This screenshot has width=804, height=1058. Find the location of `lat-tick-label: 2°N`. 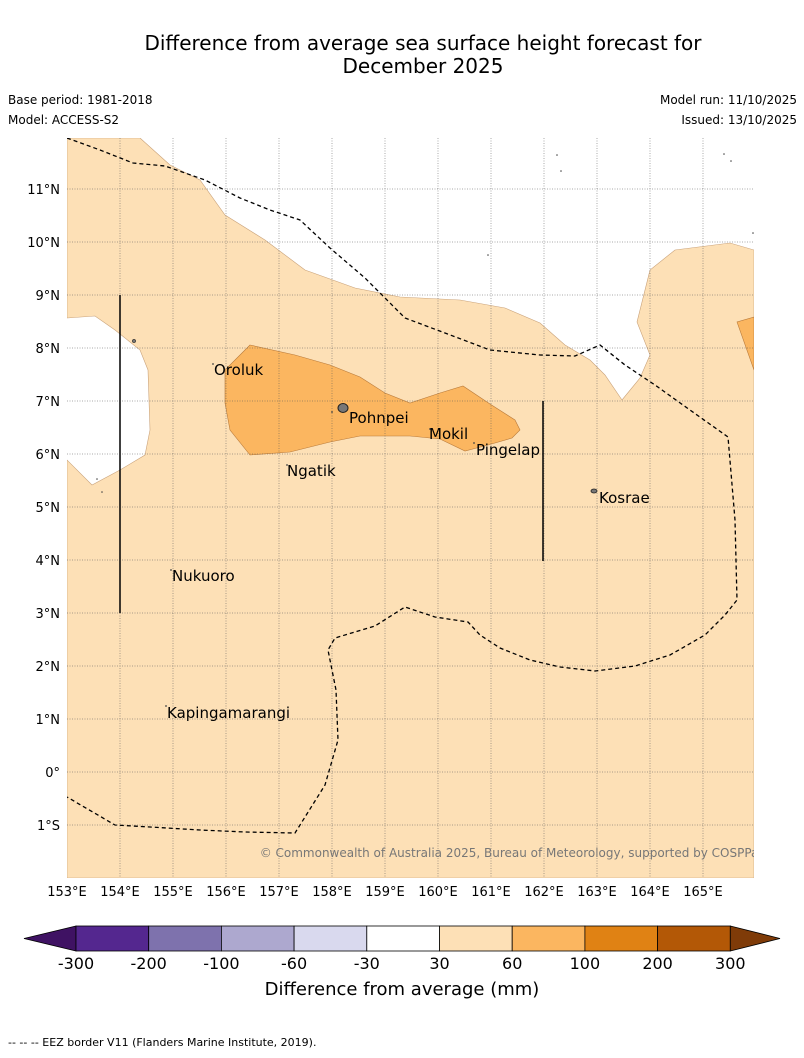

lat-tick-label: 2°N is located at coordinates (48, 667).